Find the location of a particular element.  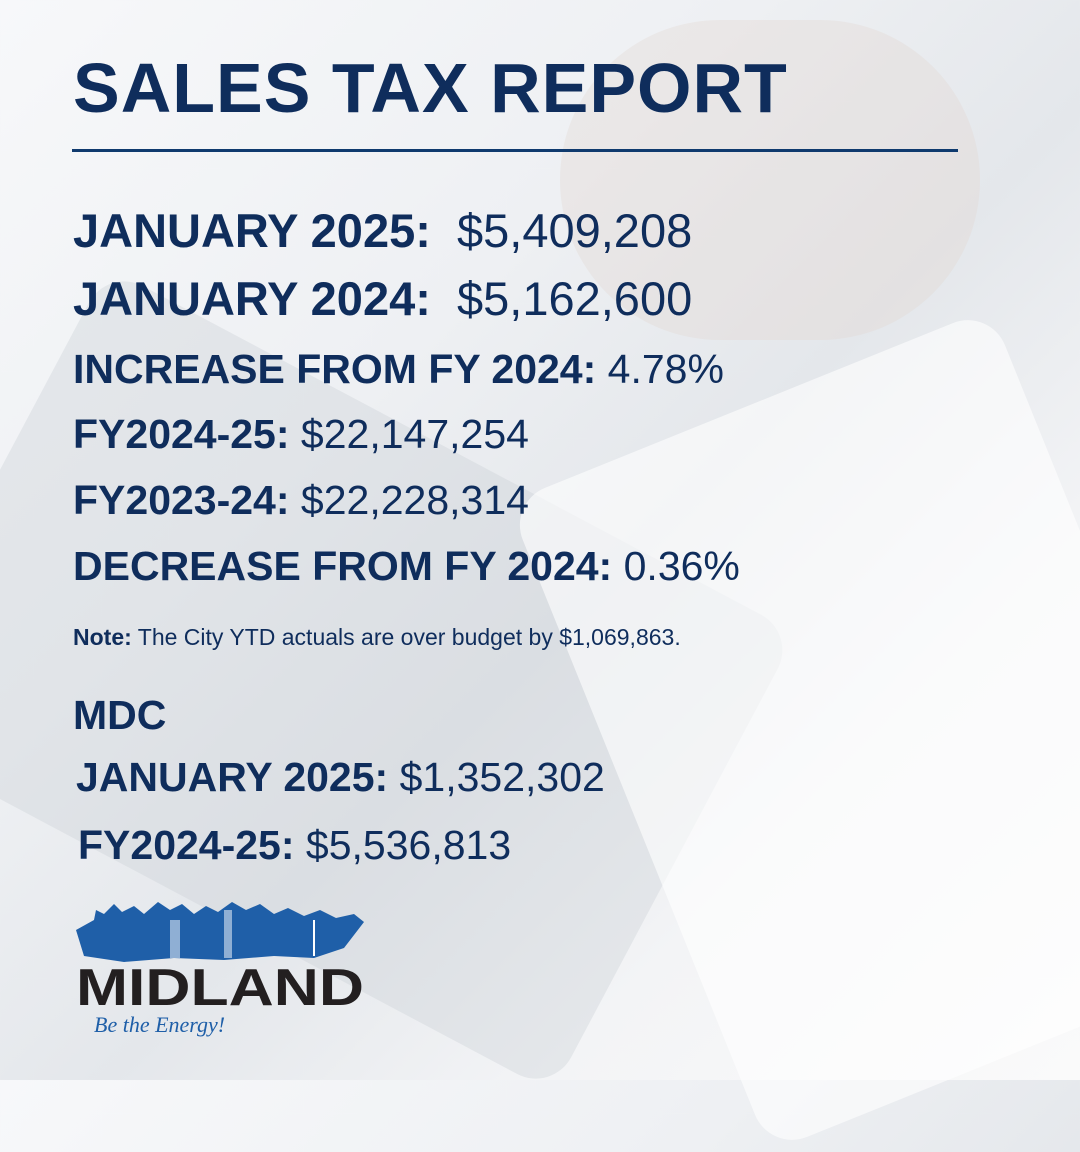

row-increase: INCREASE FROM FY 2024: 4.78% is located at coordinates (398, 369).